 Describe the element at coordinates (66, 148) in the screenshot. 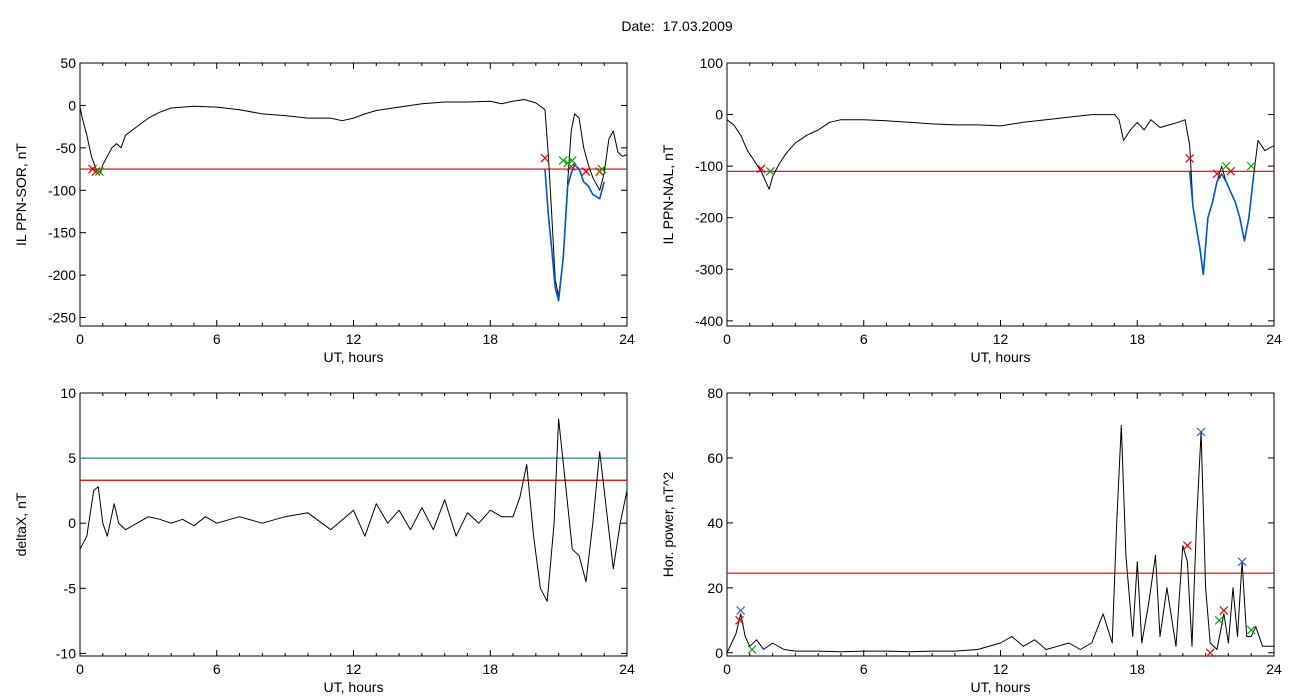

I see `y-tick-label: -50` at that location.